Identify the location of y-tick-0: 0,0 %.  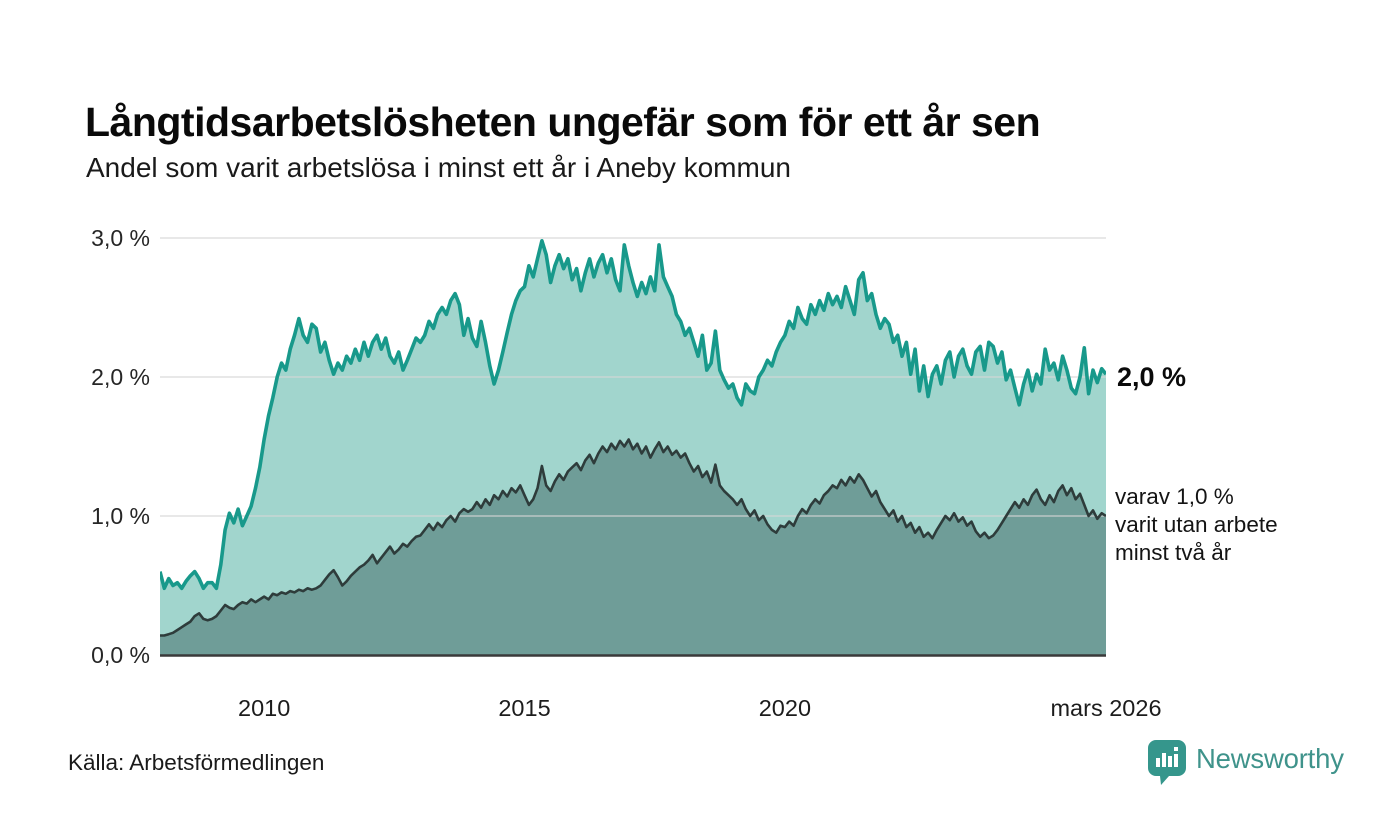
(120, 655).